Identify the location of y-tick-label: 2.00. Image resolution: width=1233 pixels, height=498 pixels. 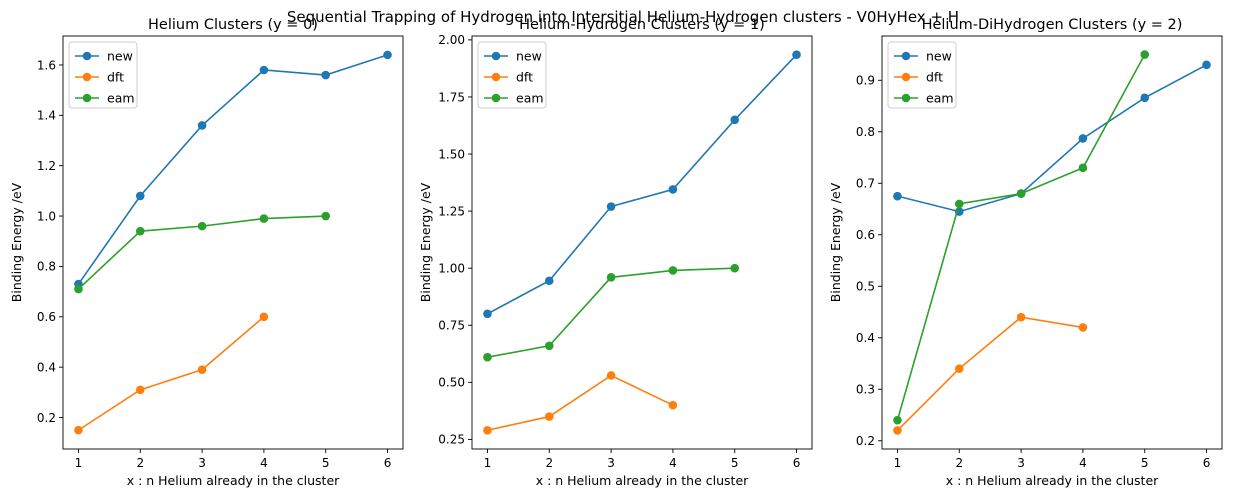
(451, 40).